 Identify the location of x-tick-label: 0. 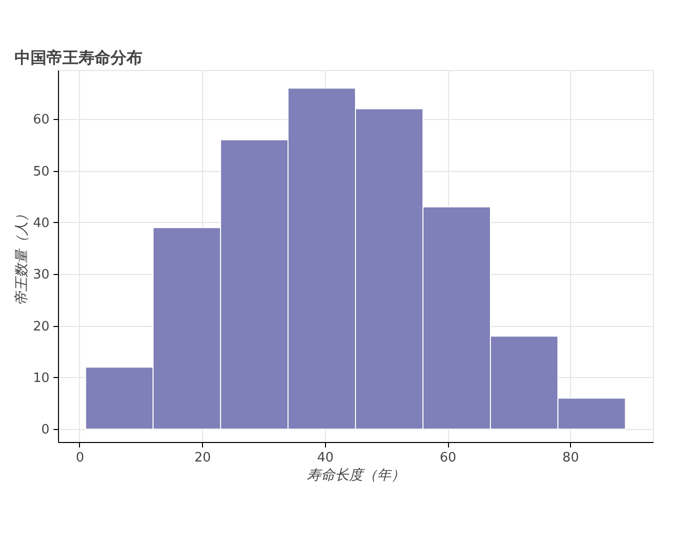
(80, 458).